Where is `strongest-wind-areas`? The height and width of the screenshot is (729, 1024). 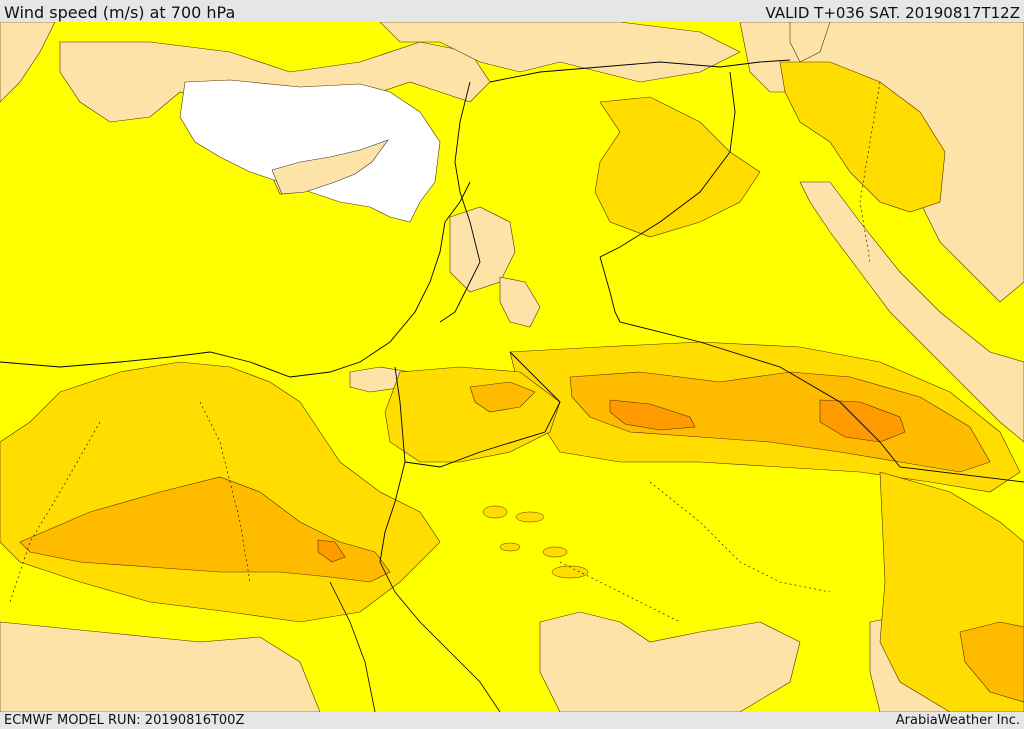
strongest-wind-areas is located at coordinates (611, 481).